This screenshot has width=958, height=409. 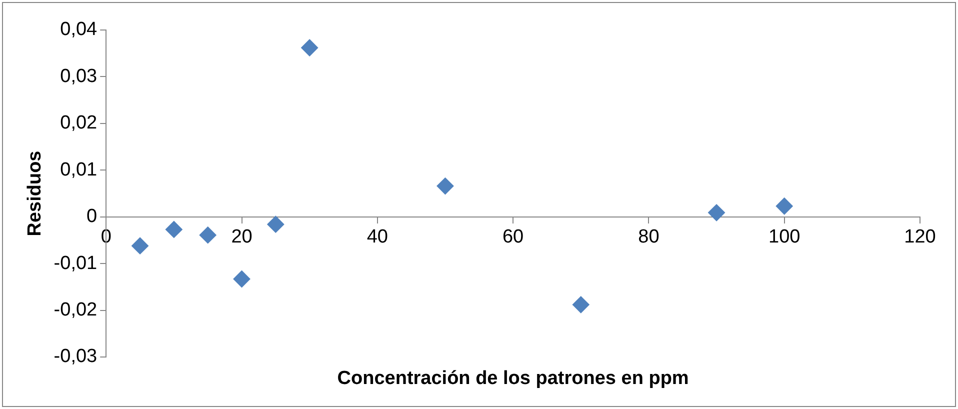 I want to click on y-tick-label: 0,03, so click(x=79, y=76).